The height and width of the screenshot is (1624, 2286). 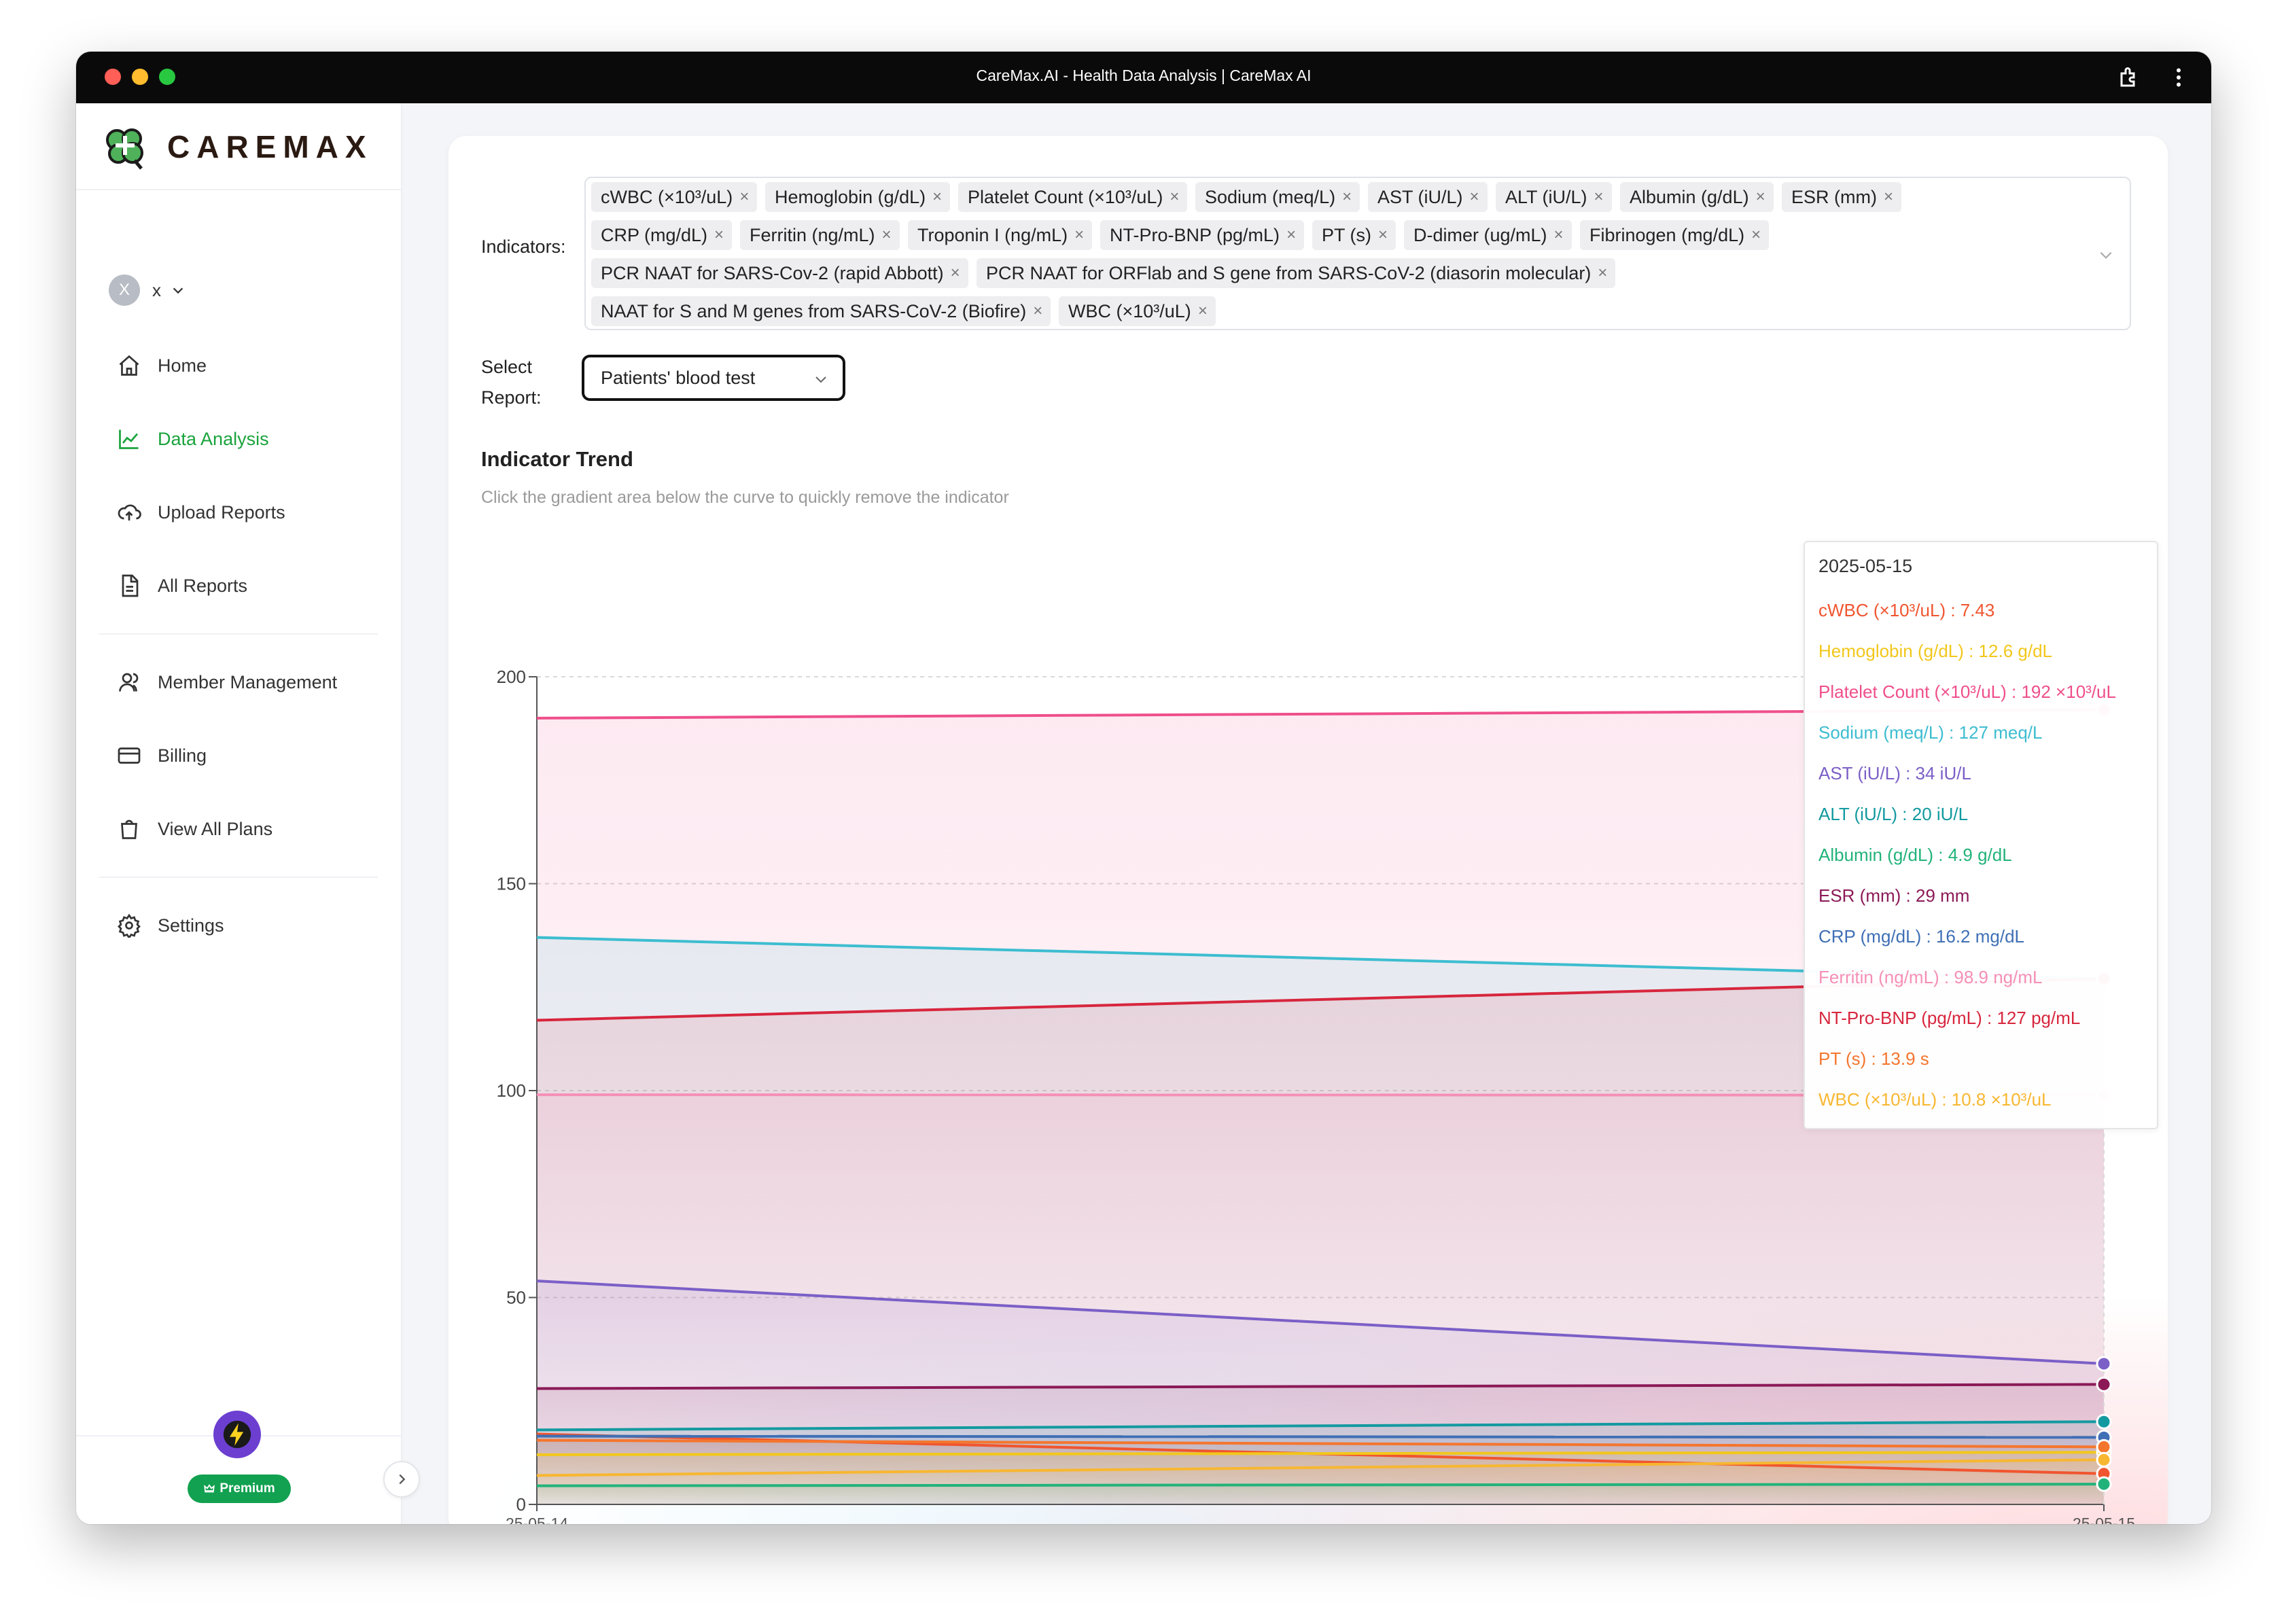 I want to click on brand-logo: CAREMAX, so click(x=237, y=147).